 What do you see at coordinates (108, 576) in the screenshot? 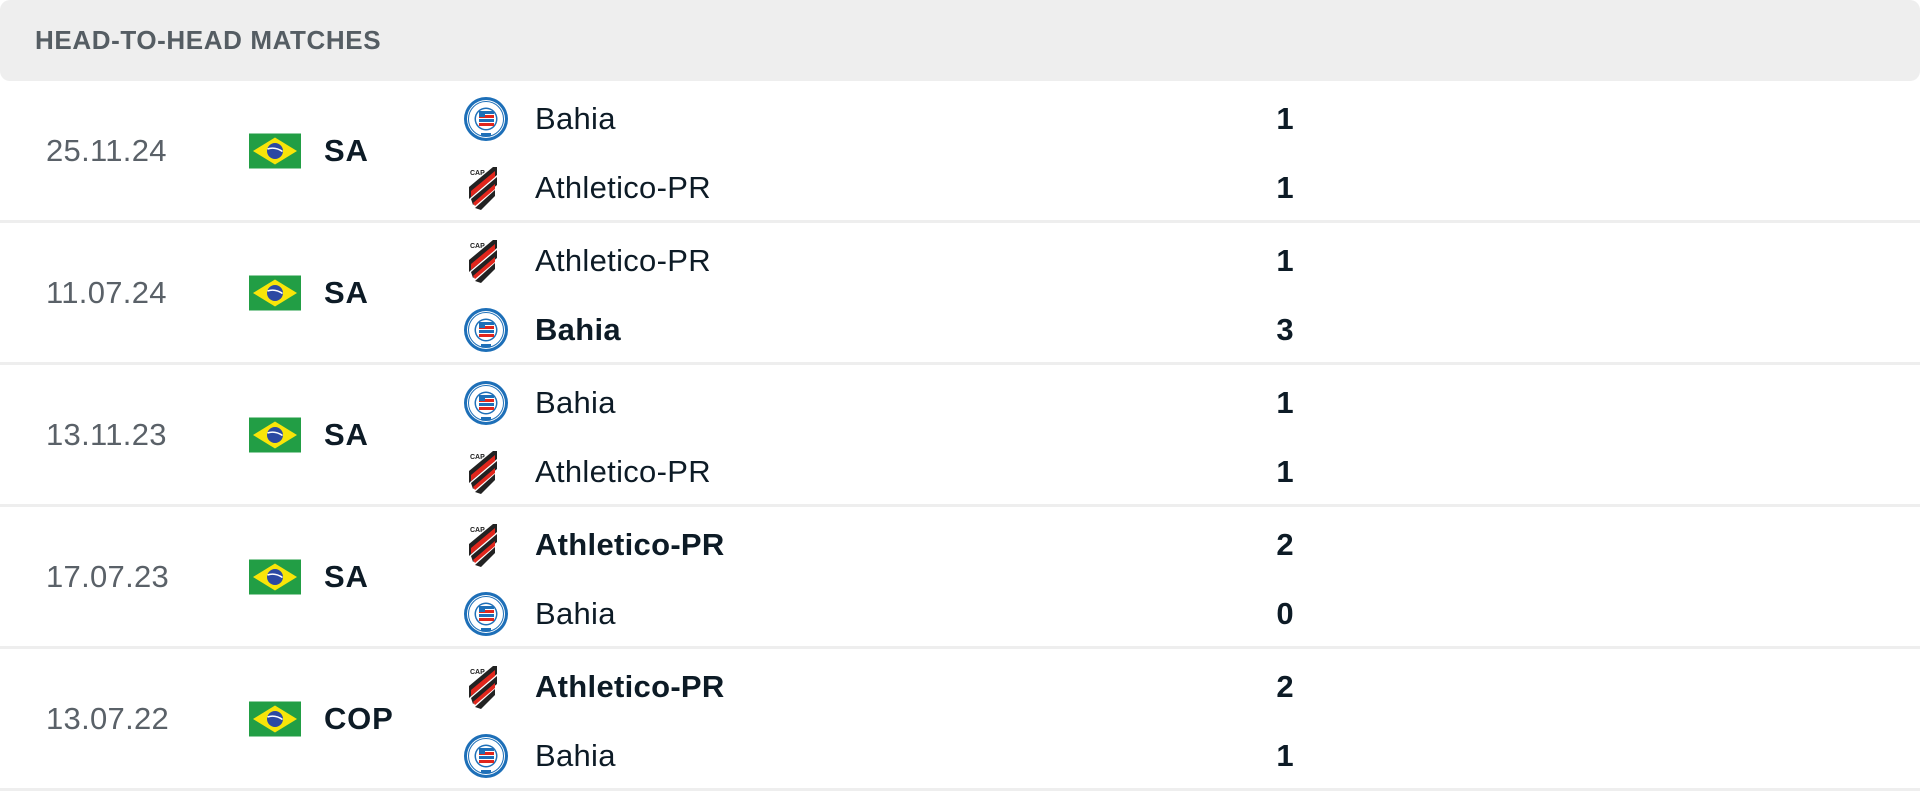
I see `match-date: 17.07.23` at bounding box center [108, 576].